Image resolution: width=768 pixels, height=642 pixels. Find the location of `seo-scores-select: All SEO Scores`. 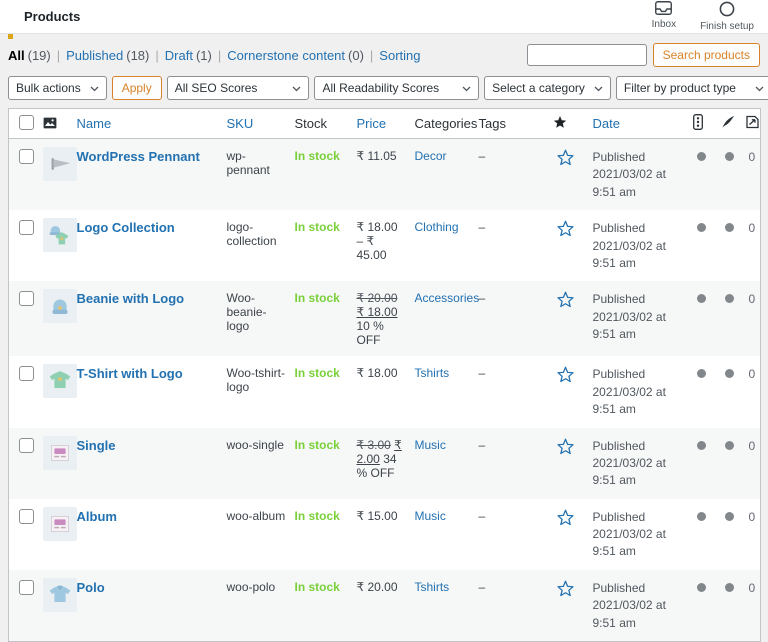

seo-scores-select: All SEO Scores is located at coordinates (238, 88).